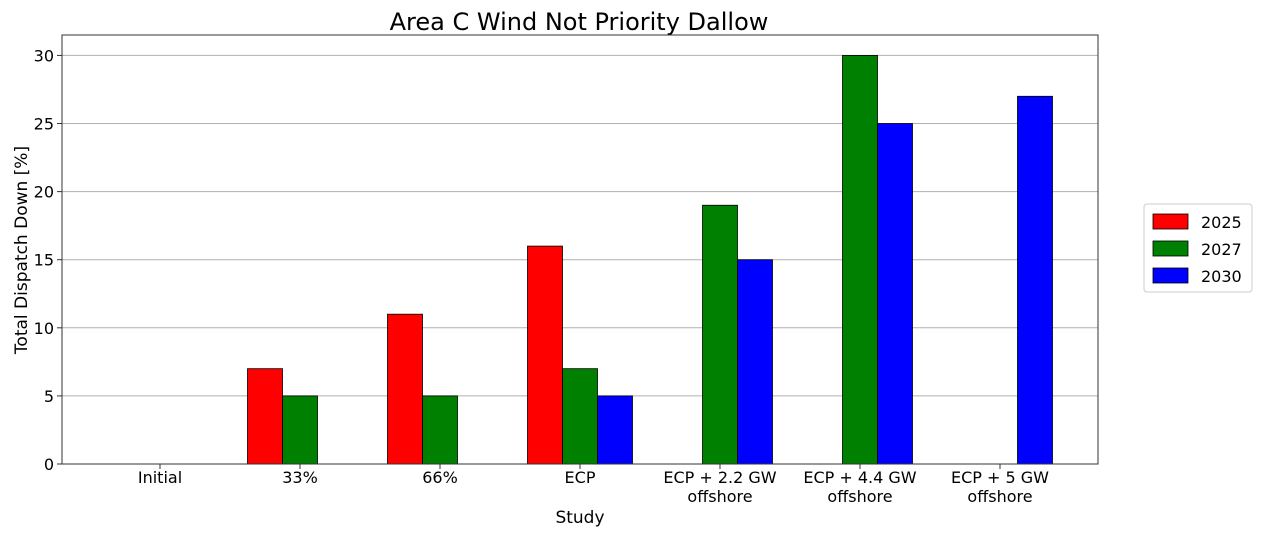  Describe the element at coordinates (44, 124) in the screenshot. I see `y-tick-label: 25` at that location.